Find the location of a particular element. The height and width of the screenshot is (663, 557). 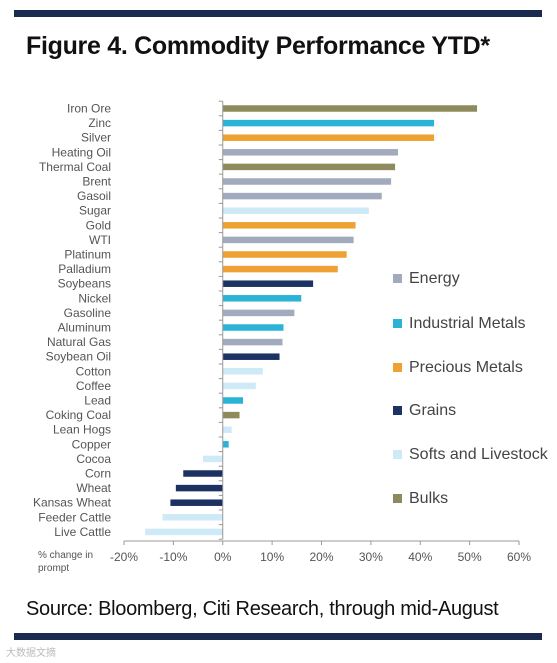

x-tick-label: 30% is located at coordinates (371, 557).